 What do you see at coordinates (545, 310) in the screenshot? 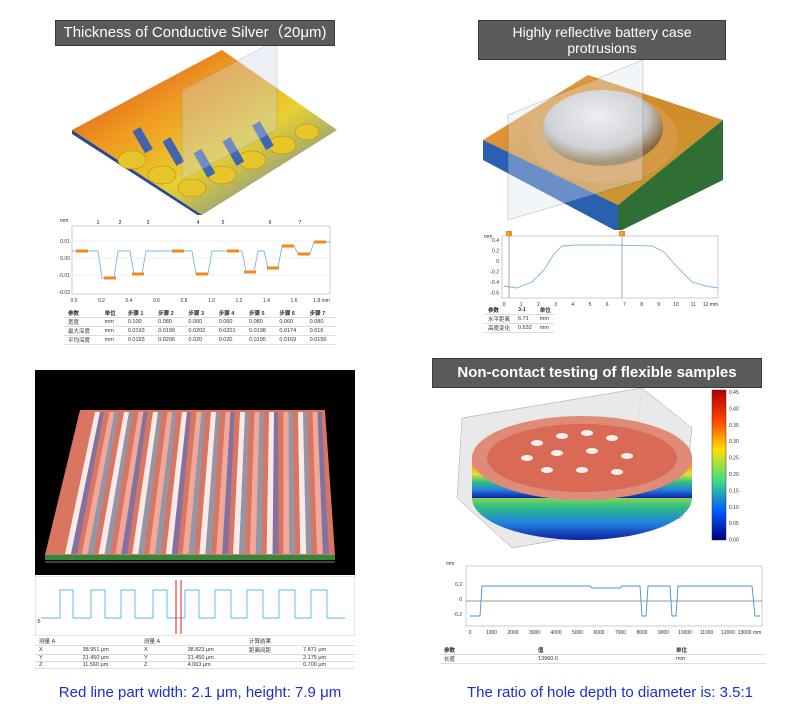
I see `battery-table-cell: 单位` at bounding box center [545, 310].